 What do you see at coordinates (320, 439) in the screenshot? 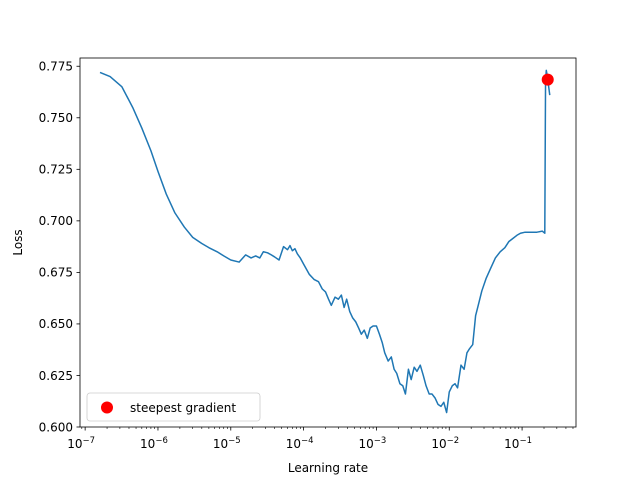
I see `x-axis: 10⁻⁷ 10⁻⁶ 10⁻⁵ 10⁻⁴ 10⁻³ 10⁻² 10⁻¹` at bounding box center [320, 439].